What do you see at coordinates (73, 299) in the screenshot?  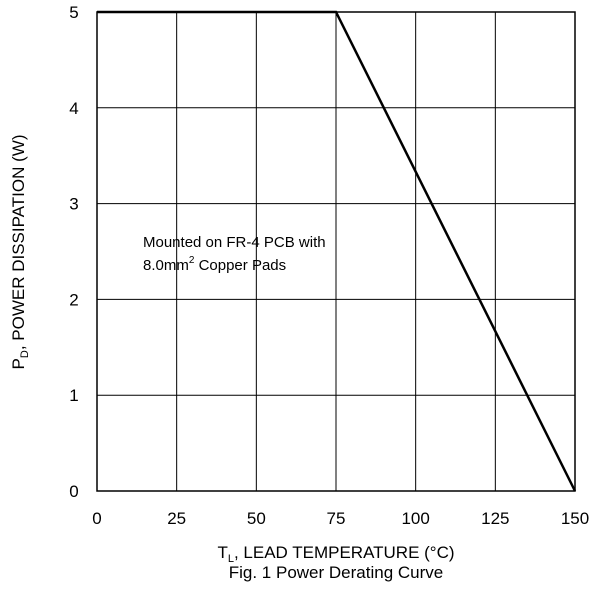 I see `y-tick-label: 2` at bounding box center [73, 299].